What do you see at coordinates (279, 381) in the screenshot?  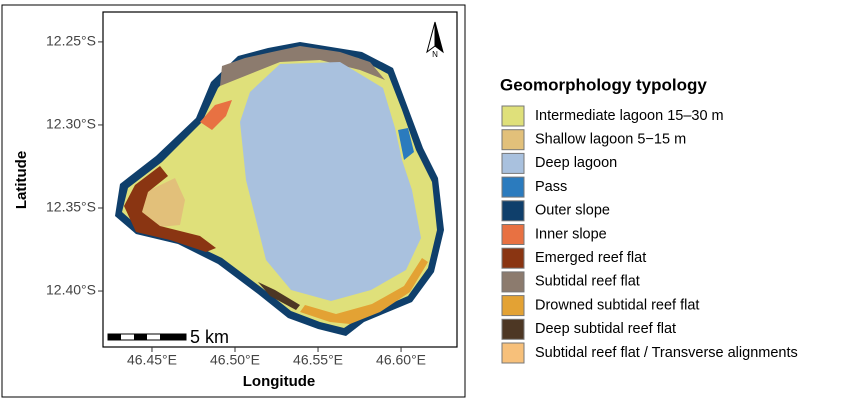 I see `x-axis-label: Longitude` at bounding box center [279, 381].